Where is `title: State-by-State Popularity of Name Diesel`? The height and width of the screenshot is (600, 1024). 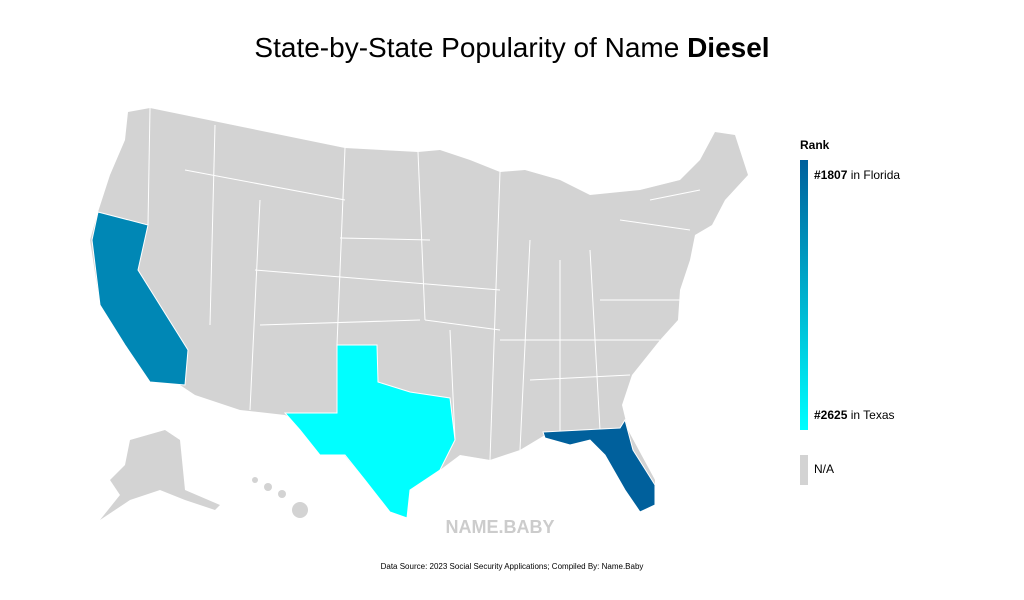 title: State-by-State Popularity of Name Diesel is located at coordinates (511, 47).